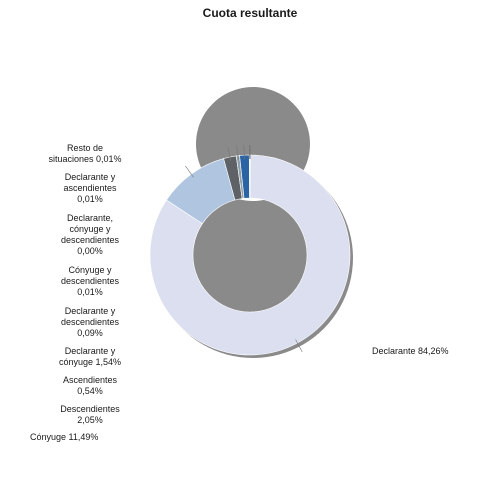  I want to click on slice-label-declarante: Declarante 84,26%, so click(410, 351).